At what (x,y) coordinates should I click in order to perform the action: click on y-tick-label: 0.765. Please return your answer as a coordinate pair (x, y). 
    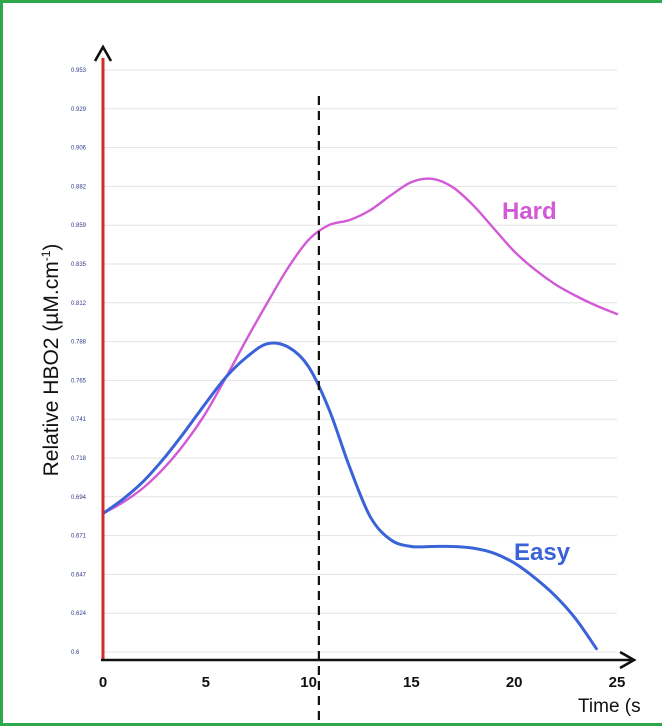
    Looking at the image, I should click on (79, 381).